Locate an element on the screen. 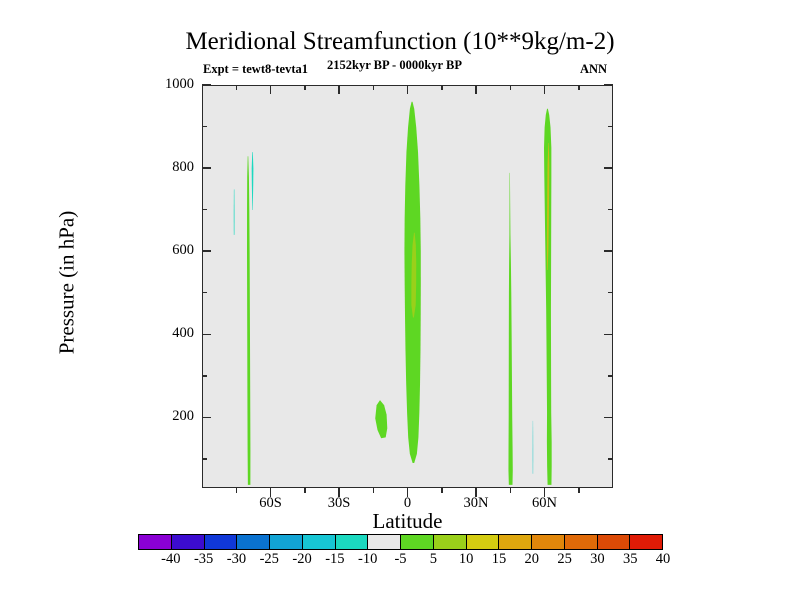 This screenshot has height=600, width=800. y-tick-text: 400 is located at coordinates (183, 333).